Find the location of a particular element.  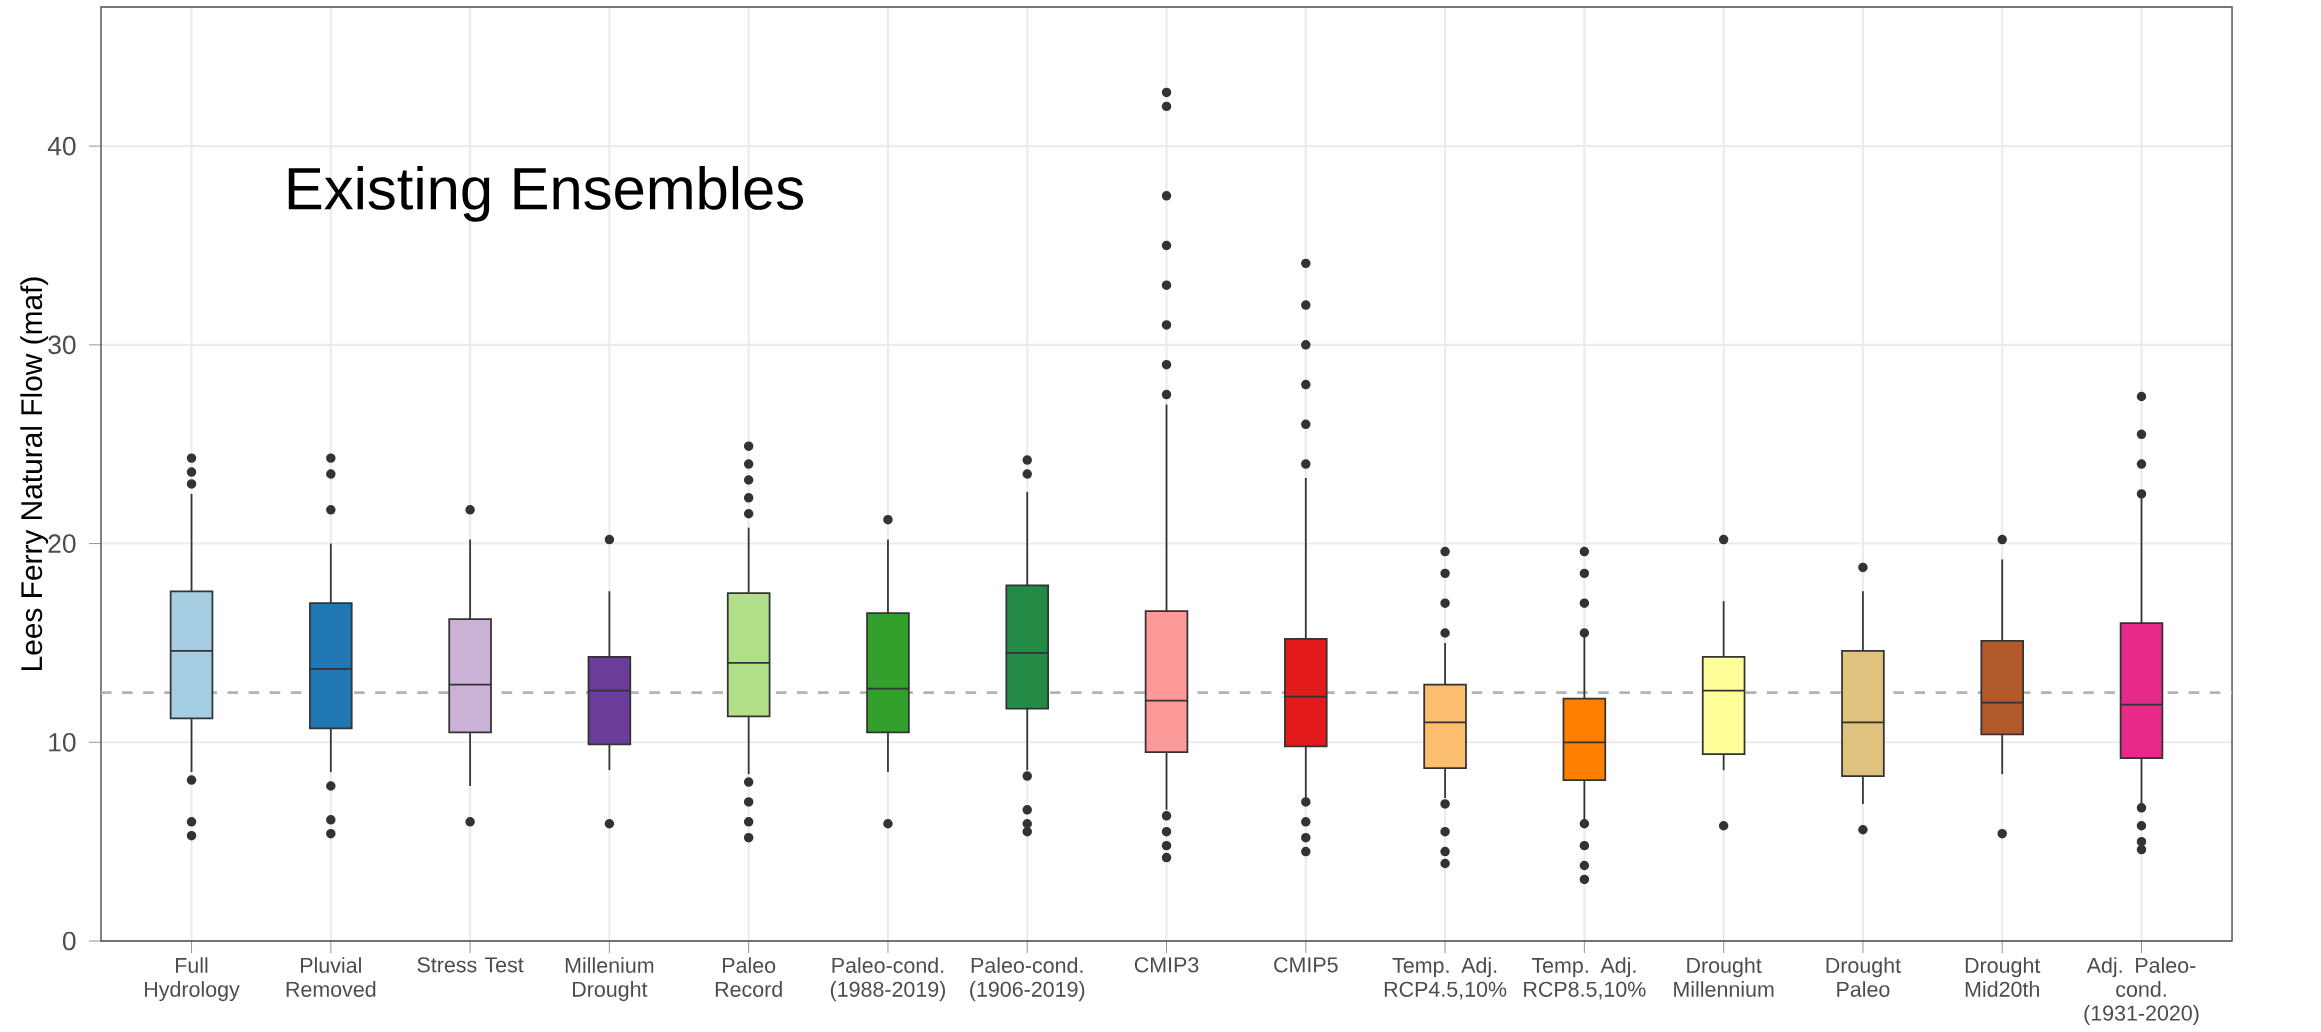

x-tick-label: CMIP5 is located at coordinates (1306, 965).